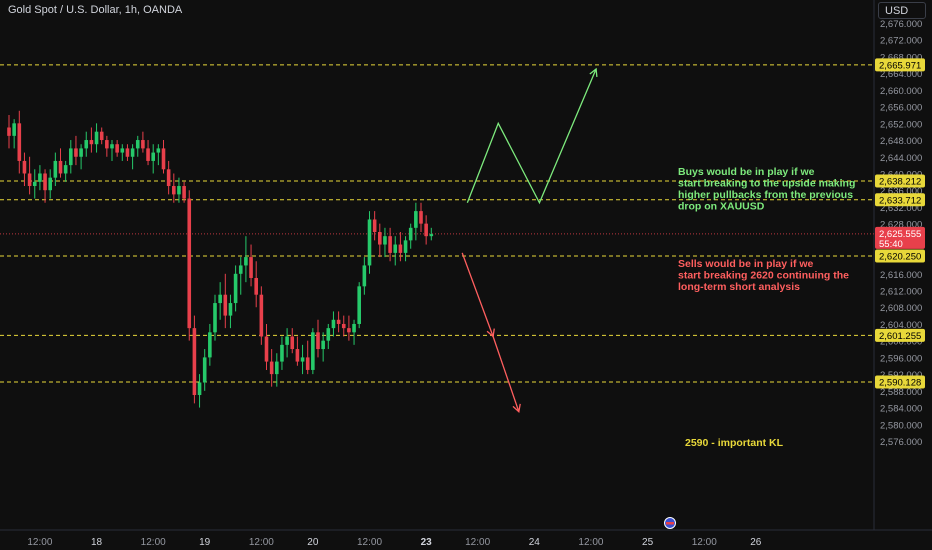  Describe the element at coordinates (901, 57) in the screenshot. I see `price-tick-label: 2,668.000` at that location.